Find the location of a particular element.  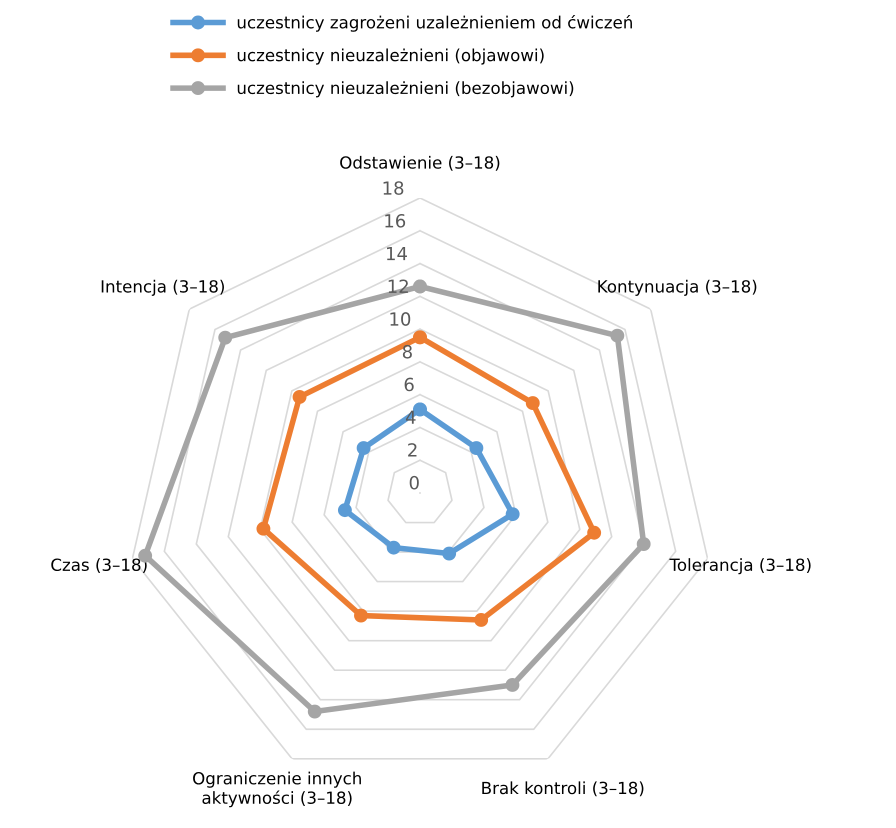

y-tick-label: 0 is located at coordinates (414, 483).